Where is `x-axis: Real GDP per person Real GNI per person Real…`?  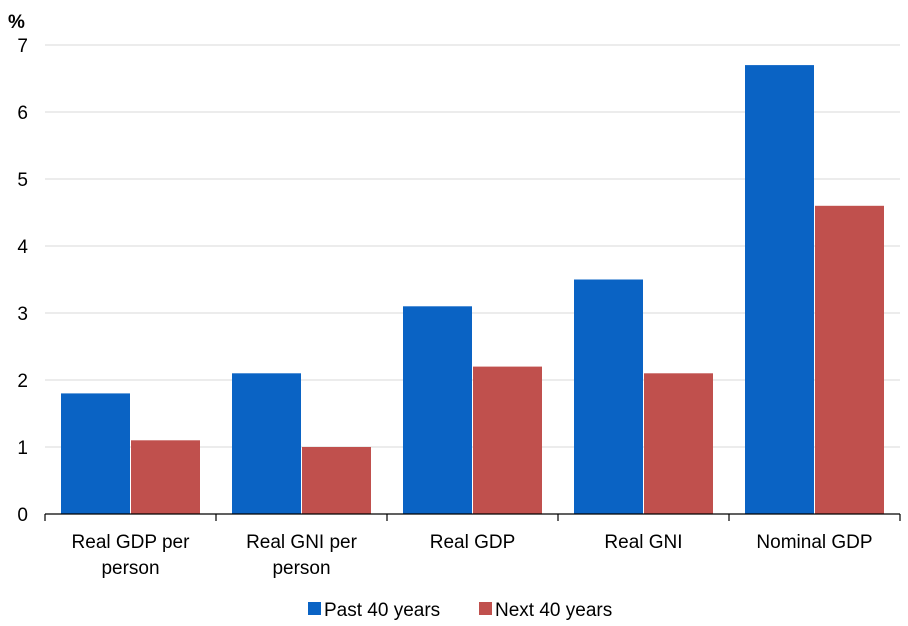 x-axis: Real GDP per person Real GNI per person Real… is located at coordinates (472, 546).